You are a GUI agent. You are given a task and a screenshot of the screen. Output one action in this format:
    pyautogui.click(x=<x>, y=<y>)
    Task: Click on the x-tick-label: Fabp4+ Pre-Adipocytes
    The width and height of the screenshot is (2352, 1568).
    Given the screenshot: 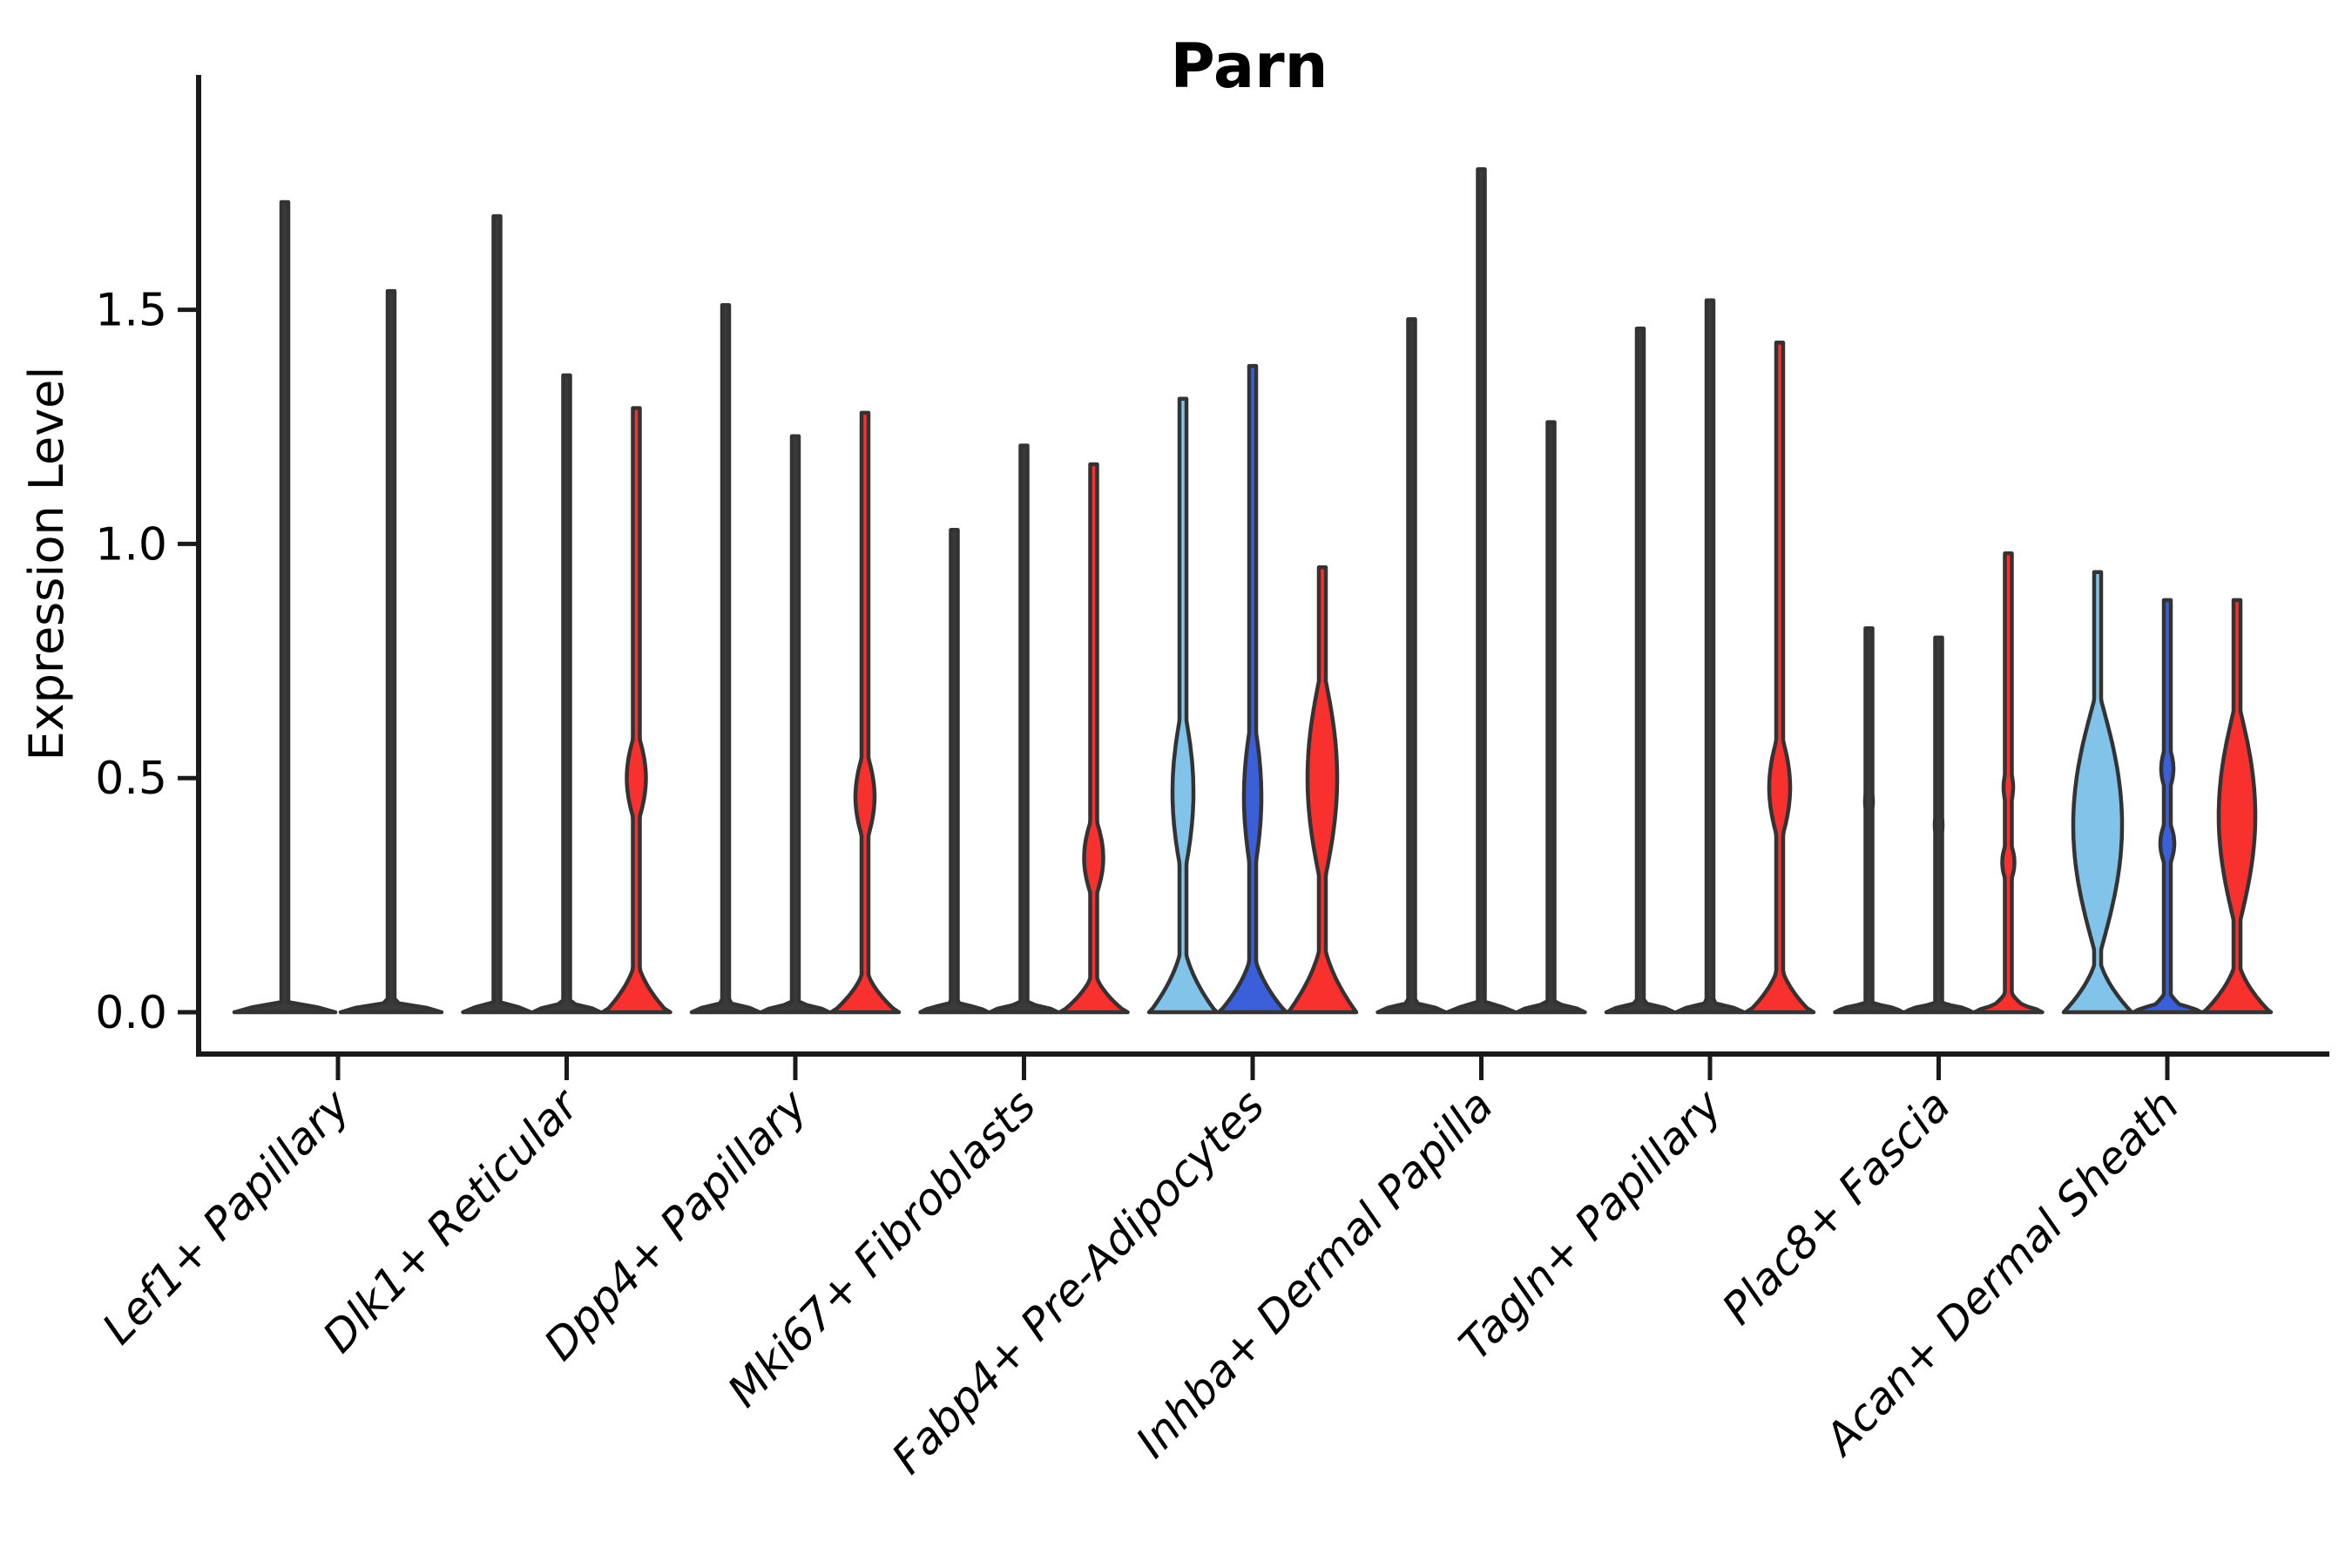 What is the action you would take?
    pyautogui.click(x=1078, y=1282)
    